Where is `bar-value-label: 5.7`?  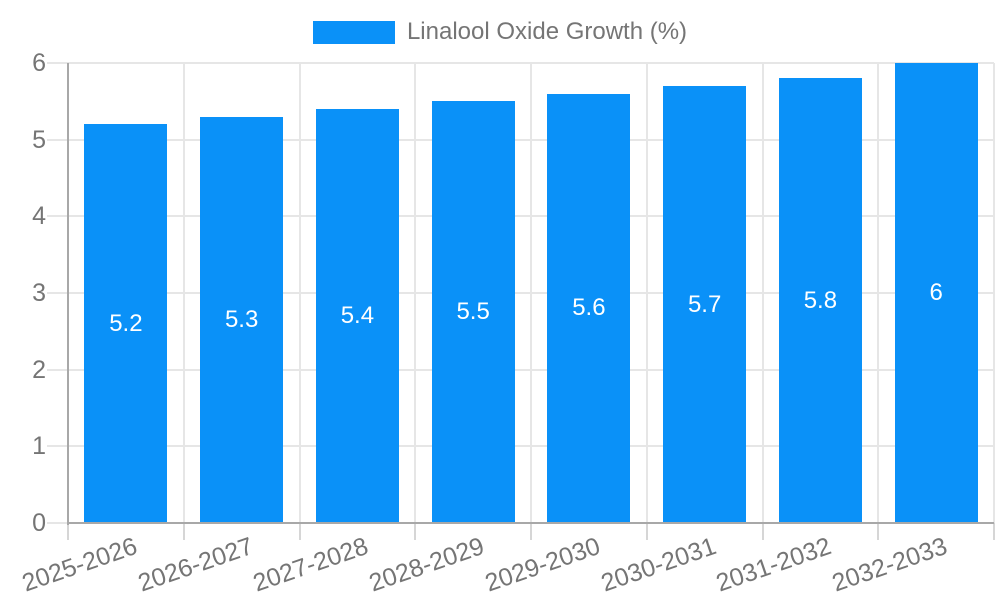 bar-value-label: 5.7 is located at coordinates (704, 304).